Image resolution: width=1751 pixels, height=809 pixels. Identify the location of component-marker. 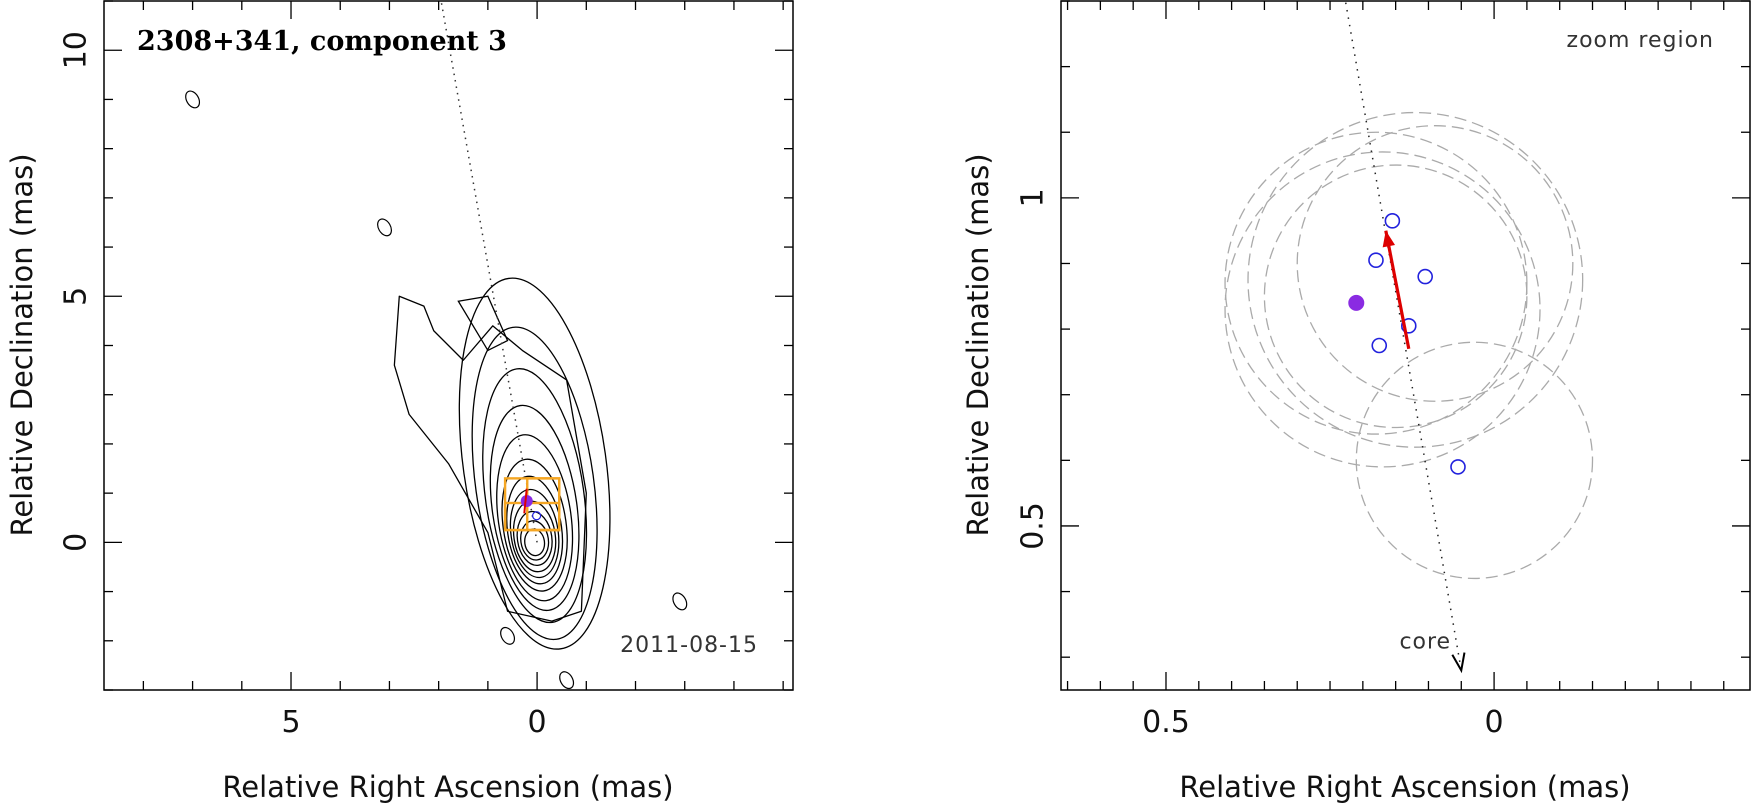
(526, 501).